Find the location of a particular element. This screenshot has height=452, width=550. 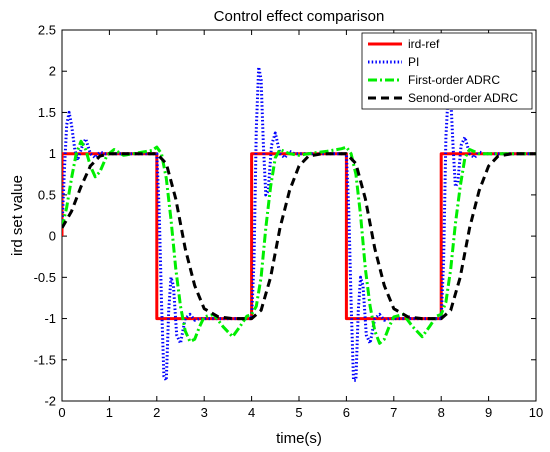

x-tick-label: 0 is located at coordinates (61, 412).